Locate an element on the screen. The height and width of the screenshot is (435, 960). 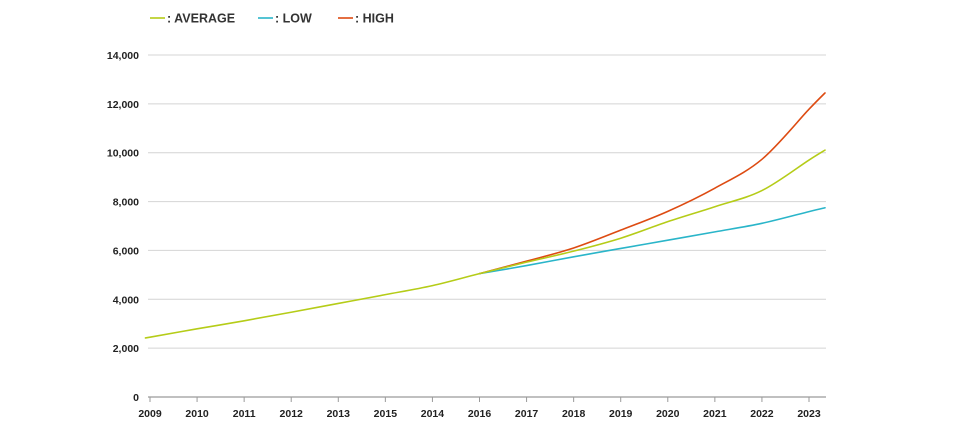
legend-item-average: : AVERAGE is located at coordinates (192, 19).